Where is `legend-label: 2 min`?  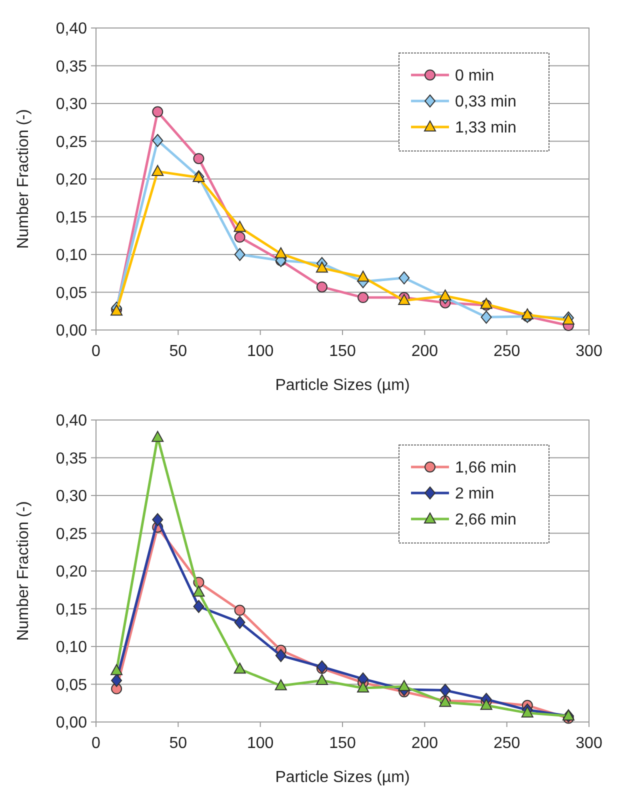 legend-label: 2 min is located at coordinates (474, 494).